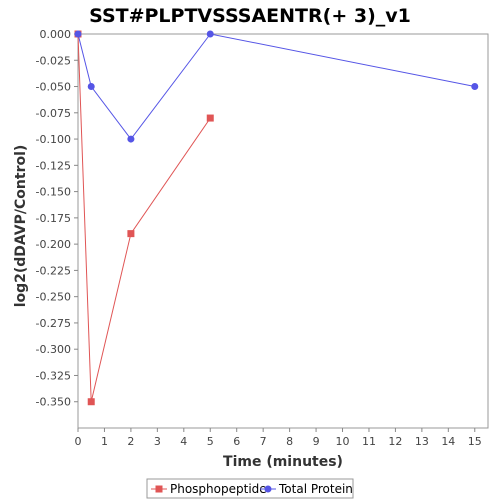 Image resolution: width=500 pixels, height=500 pixels. Describe the element at coordinates (448, 441) in the screenshot. I see `x-tick-label: 14` at that location.